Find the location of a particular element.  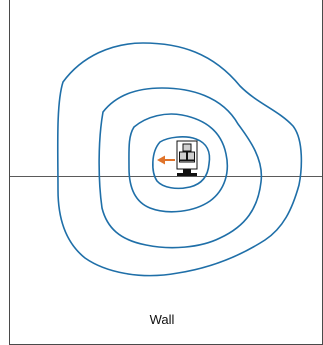

wall-label: Wall is located at coordinates (162, 319).